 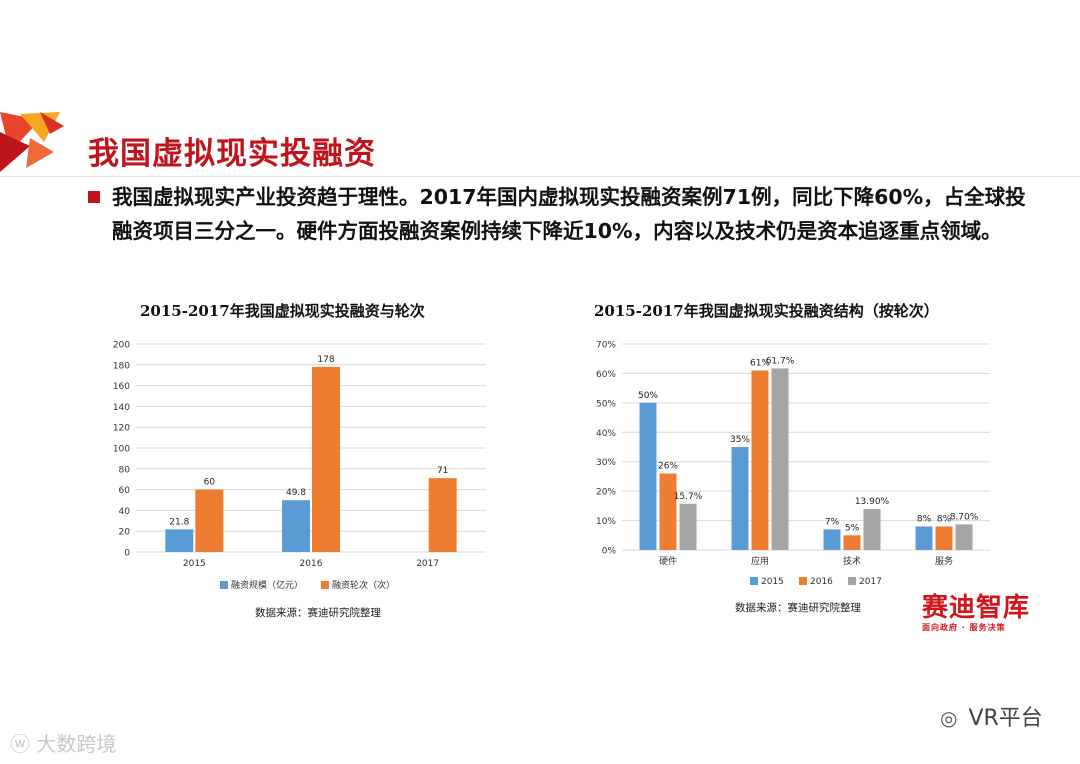 What do you see at coordinates (872, 502) in the screenshot?
I see `data-label: 13.90%` at bounding box center [872, 502].